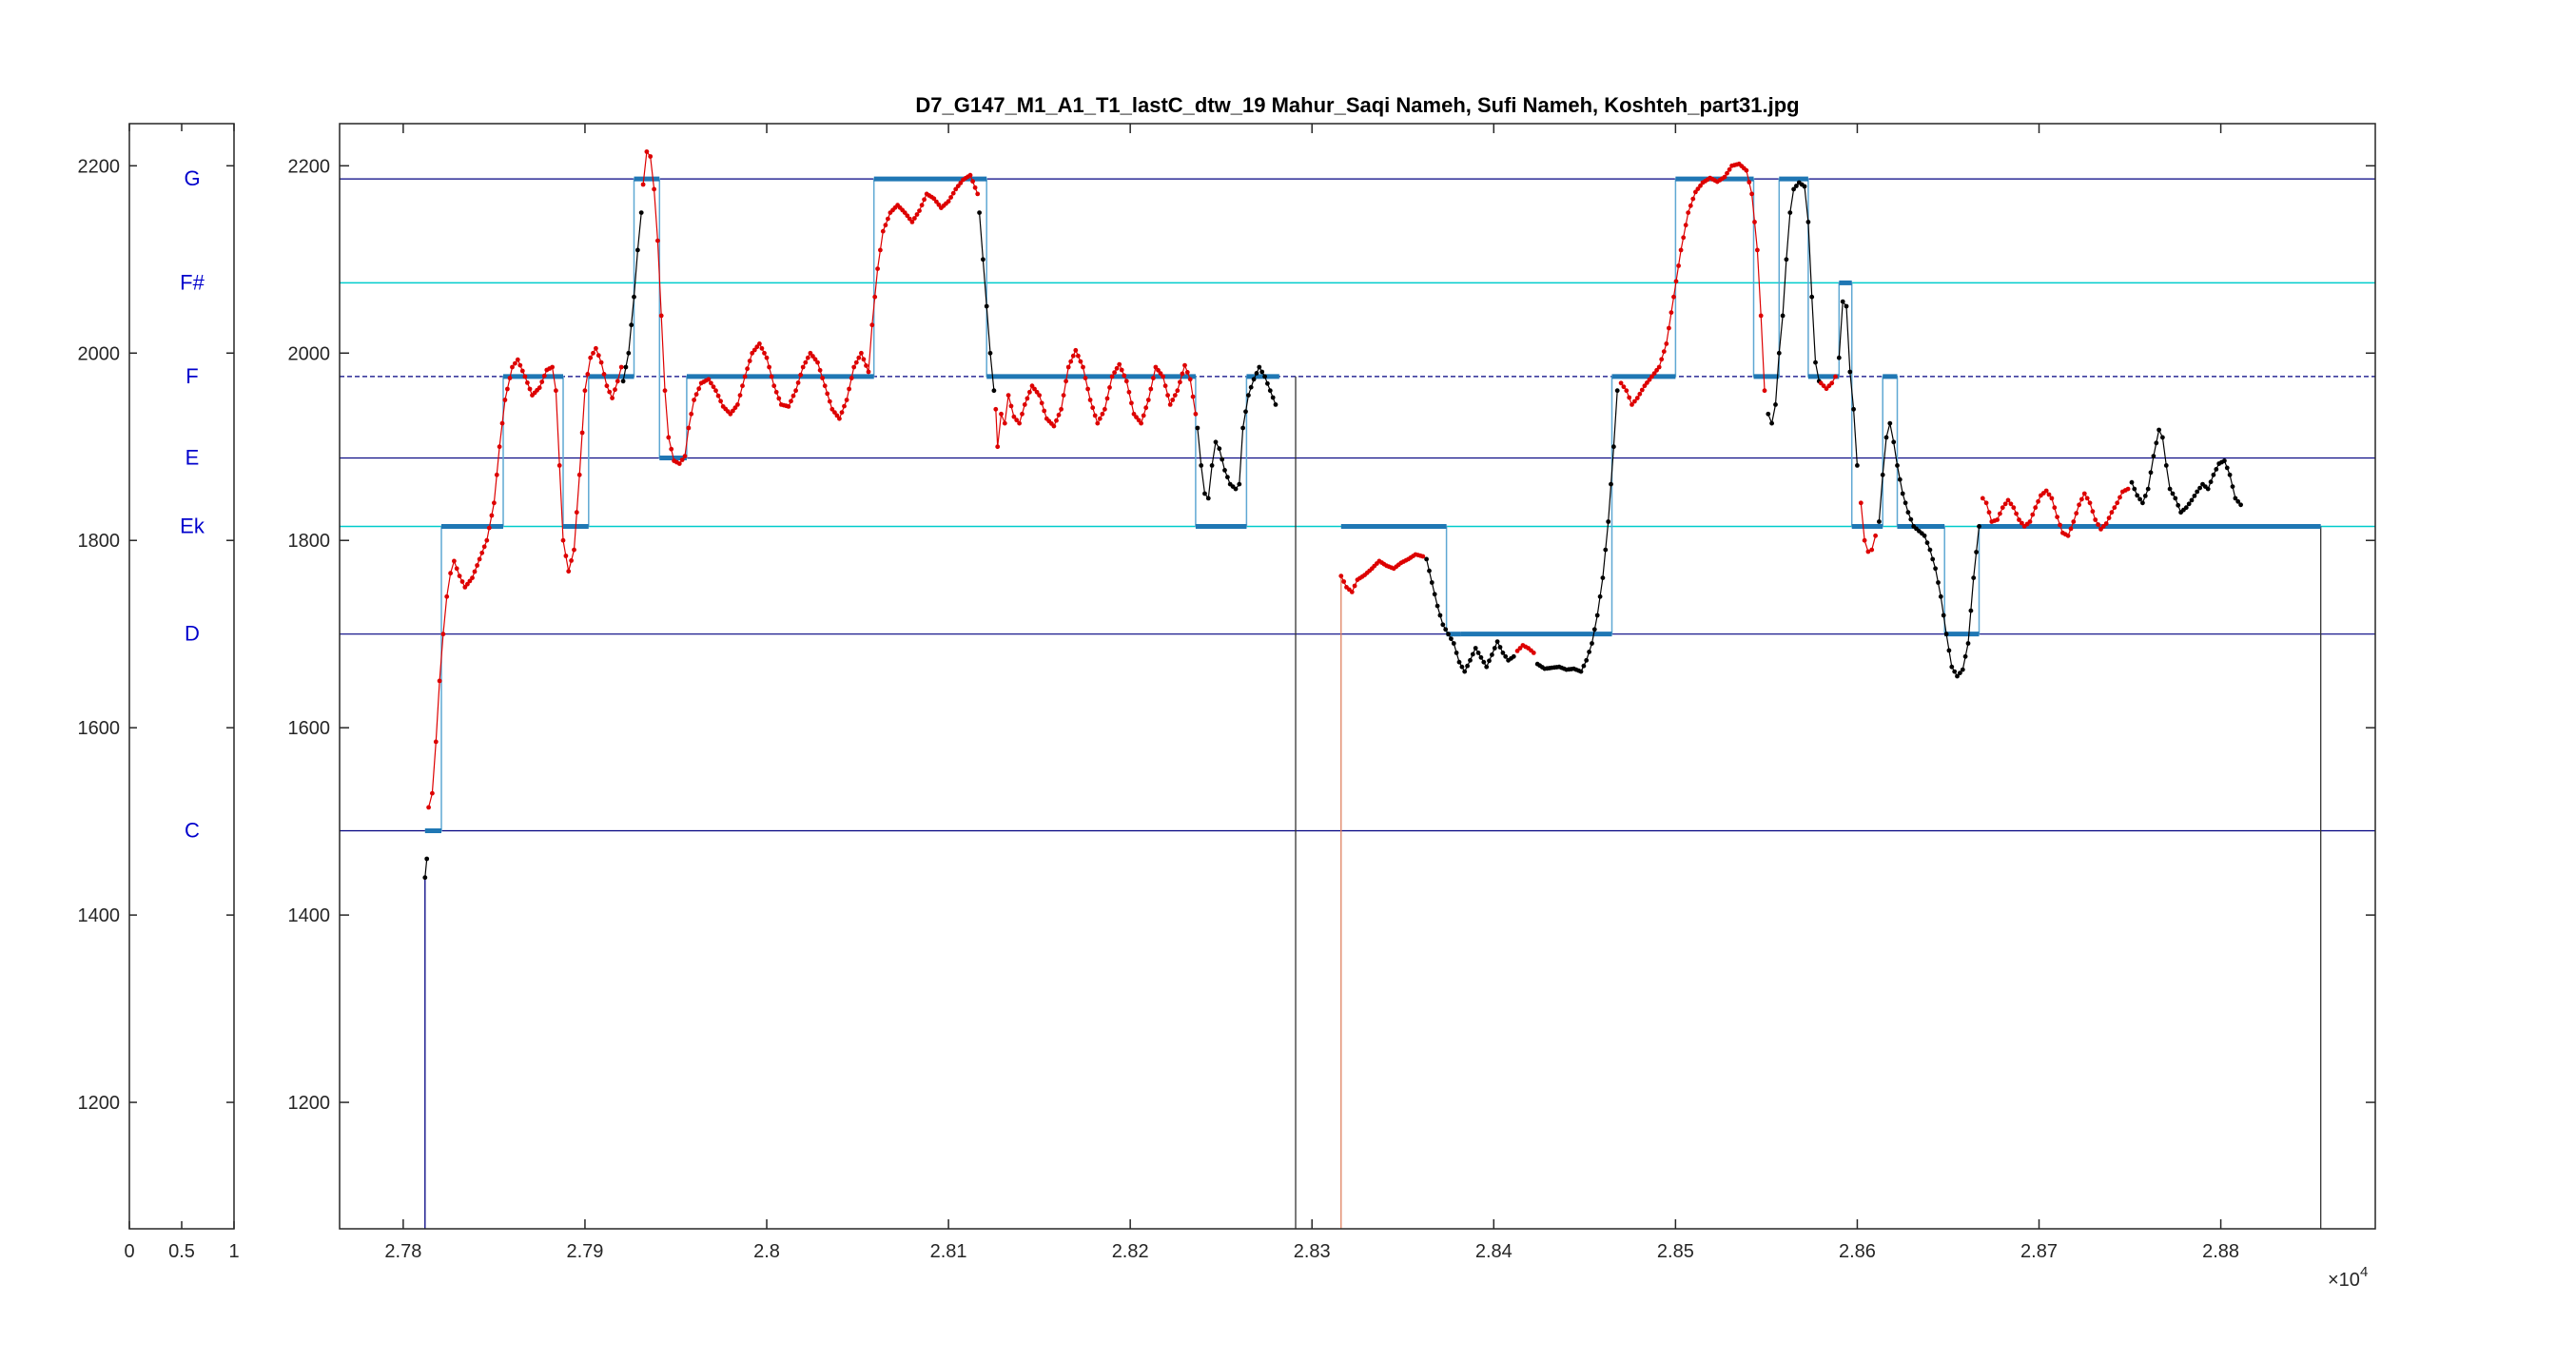 The image size is (2576, 1361). Describe the element at coordinates (766, 1252) in the screenshot. I see `main-x-tick-label: 2.8` at that location.